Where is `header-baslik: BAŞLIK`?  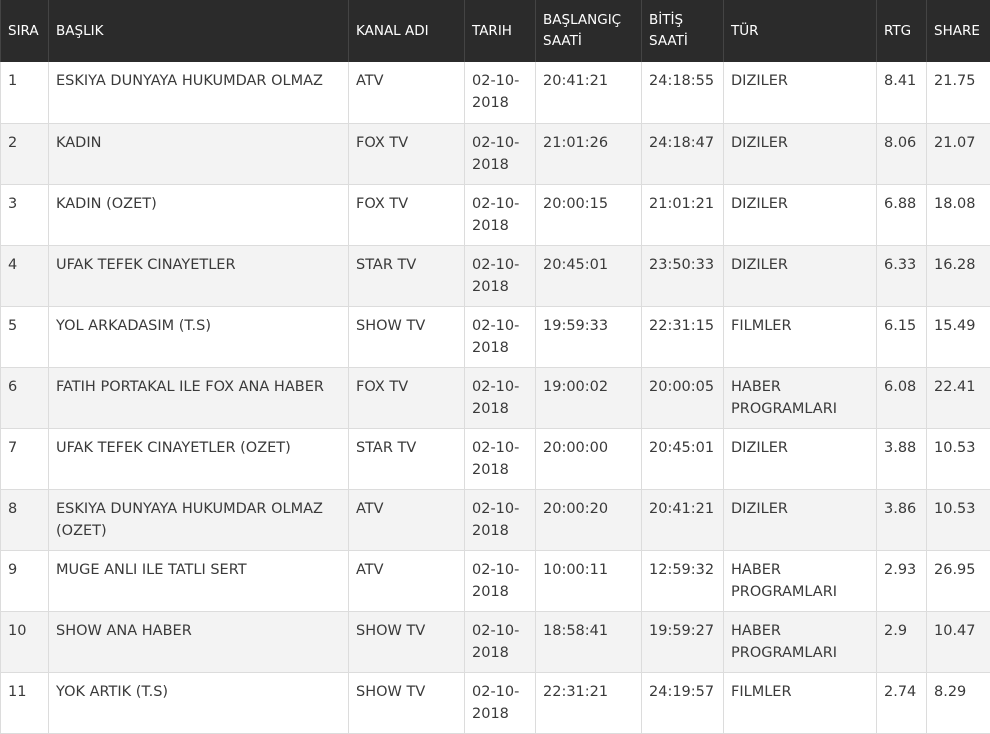
header-baslik: BAŞLIK is located at coordinates (199, 31).